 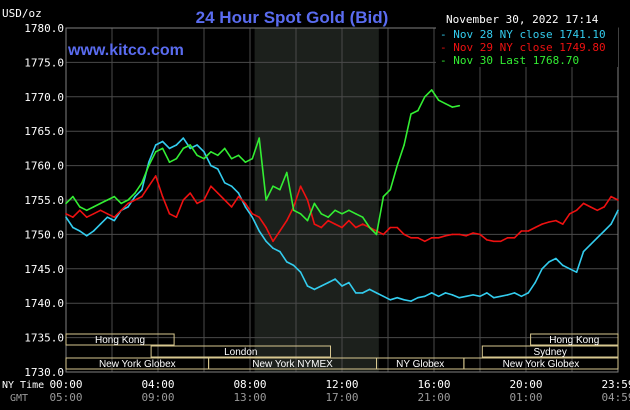 I want to click on x-tick-label-gmt: 09:00, so click(x=157, y=397).